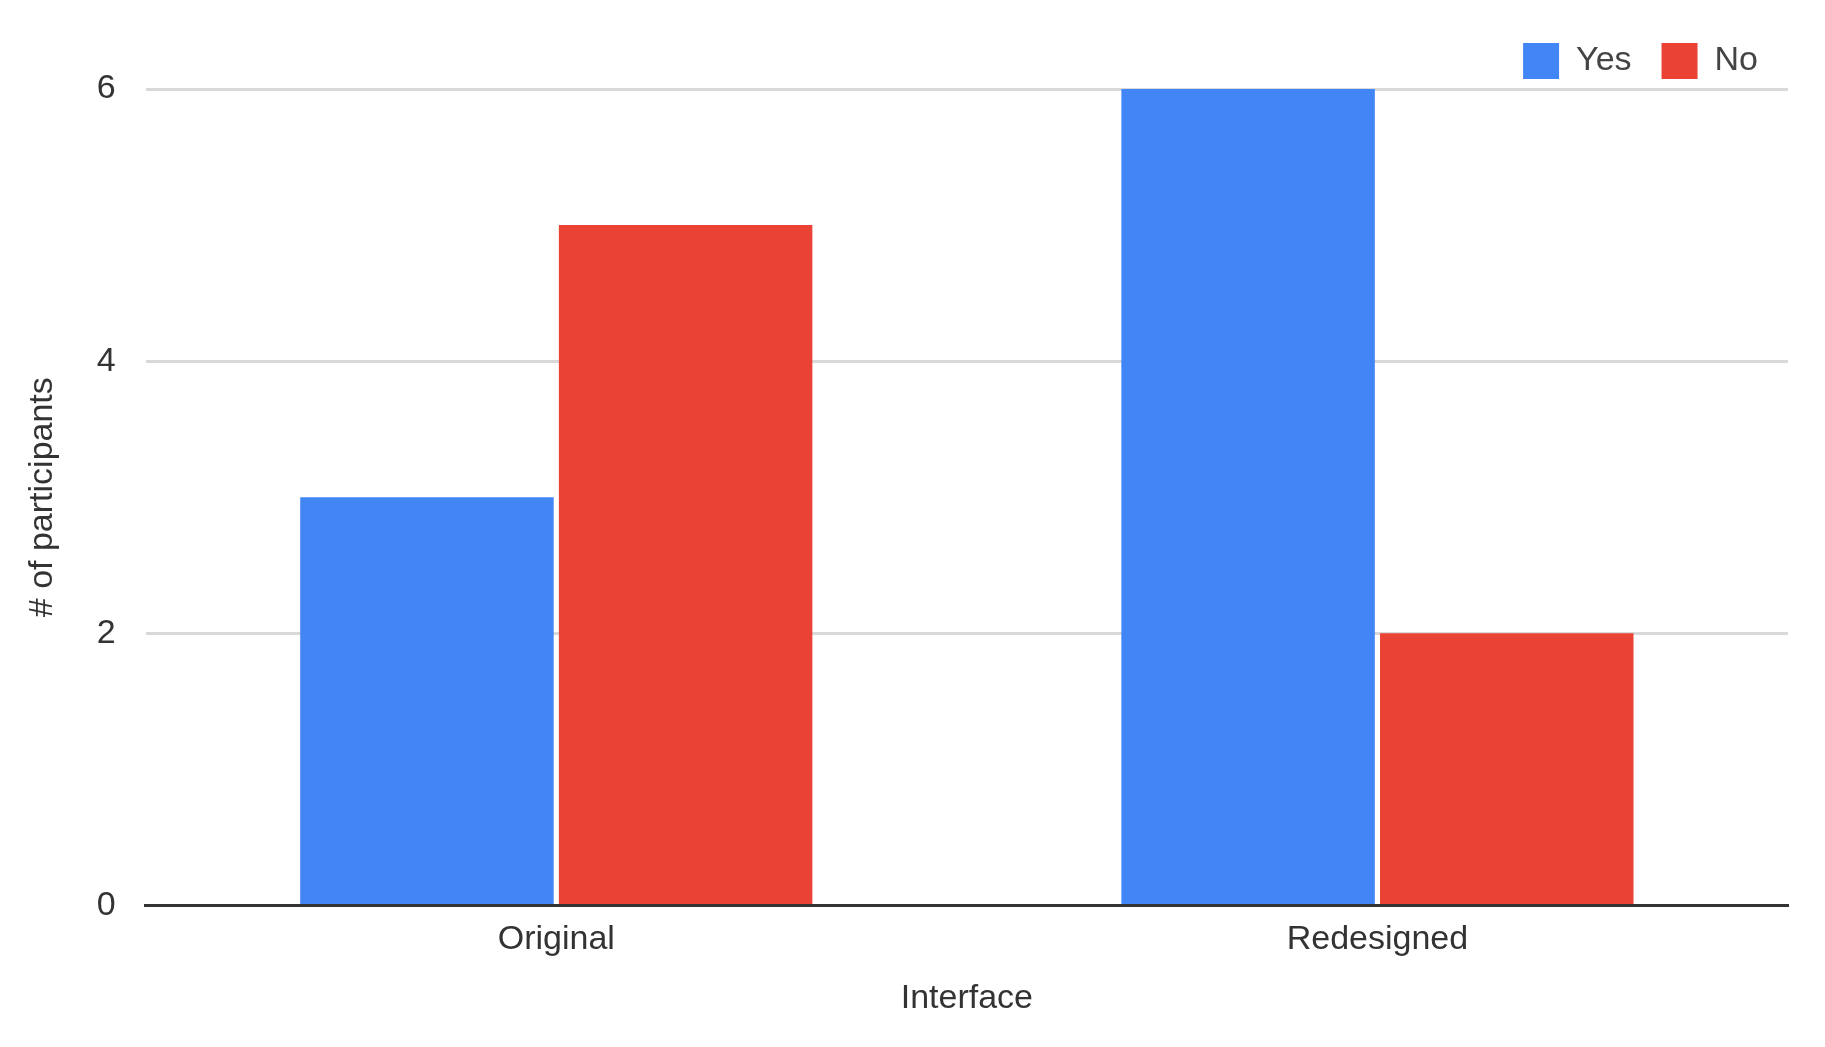 This screenshot has width=1825, height=1047. Describe the element at coordinates (39, 497) in the screenshot. I see `y-axis-title: # of participants` at that location.